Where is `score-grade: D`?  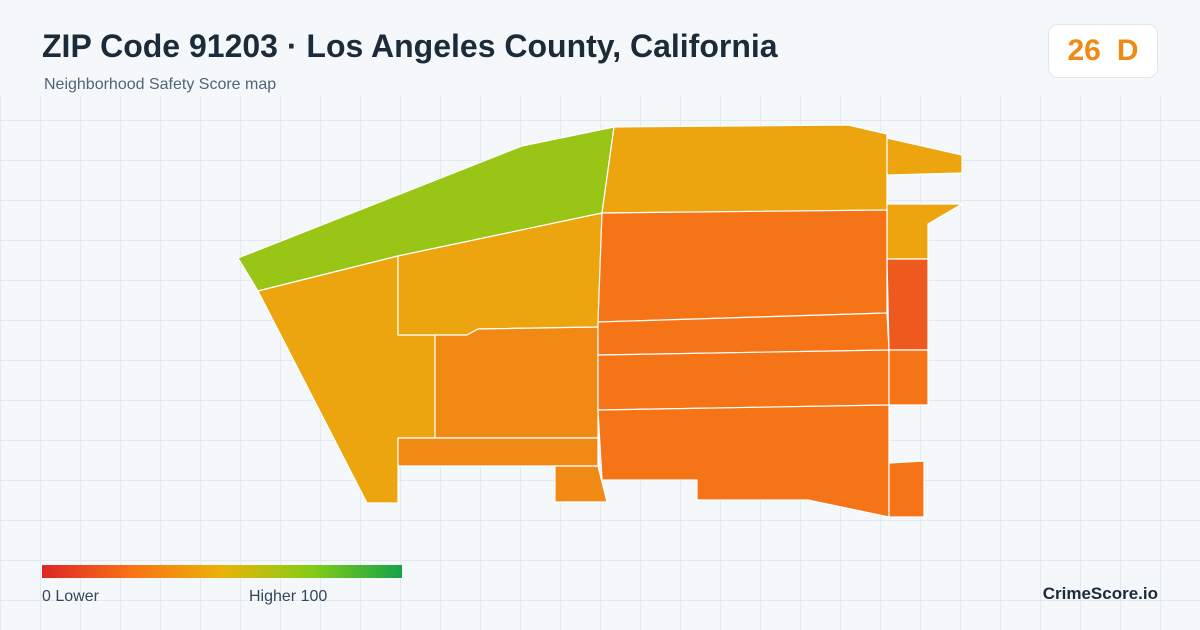
score-grade: D is located at coordinates (1127, 50).